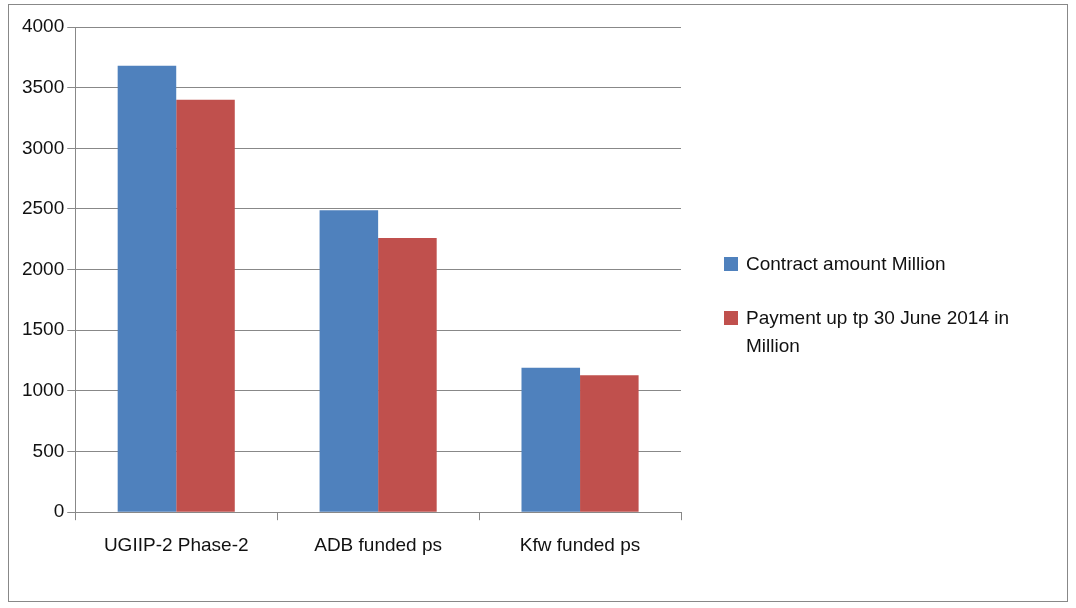  I want to click on y-tick-label: 500, so click(48, 450).